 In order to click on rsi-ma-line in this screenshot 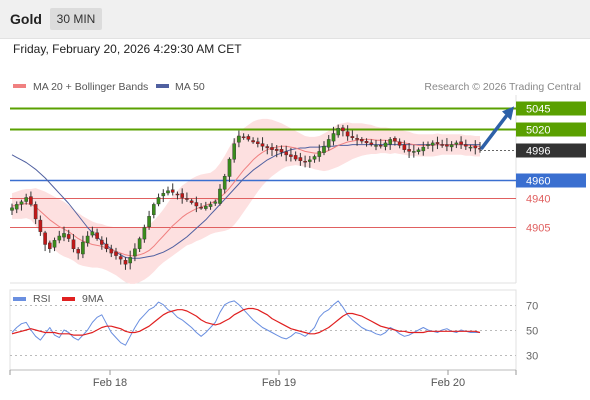, I will do `click(246, 321)`.